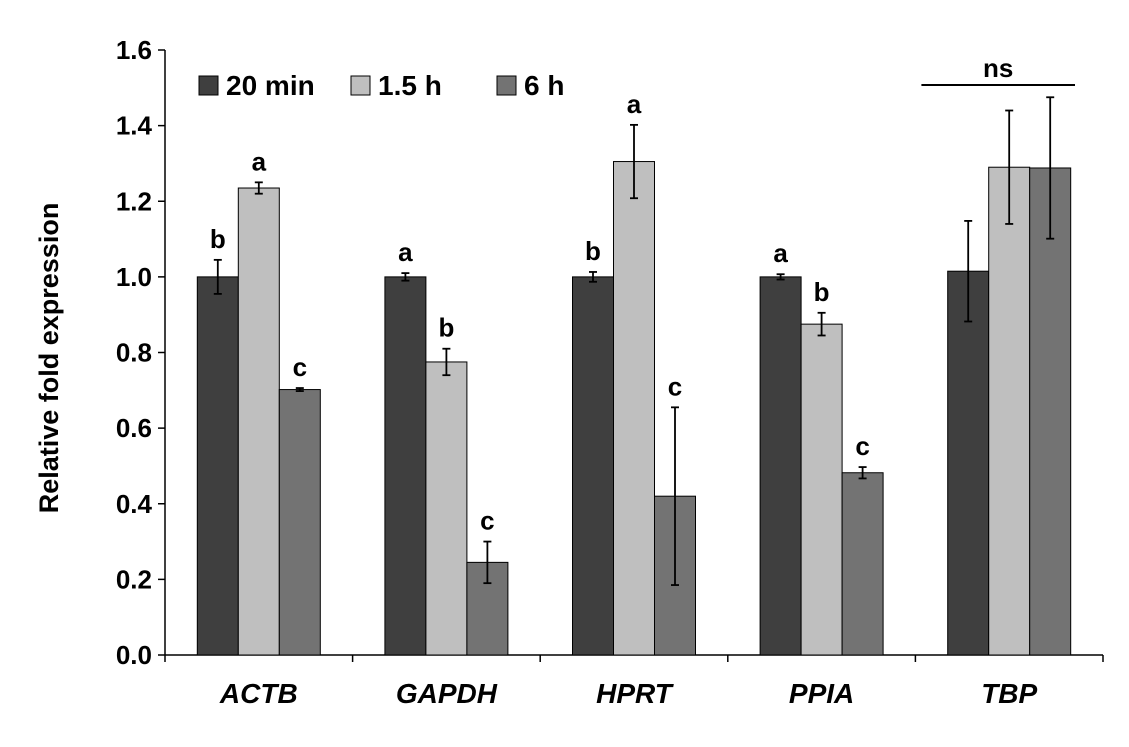  Describe the element at coordinates (447, 693) in the screenshot. I see `x-tick-label: GAPDH` at that location.